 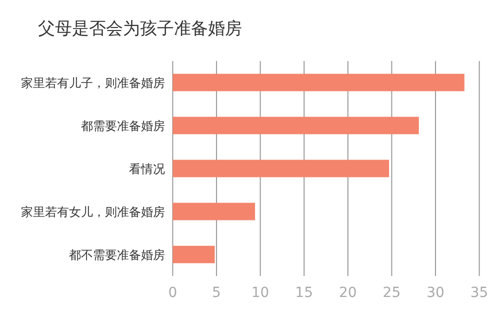 What do you see at coordinates (147, 169) in the screenshot?
I see `y-tick-label: 看情况` at bounding box center [147, 169].